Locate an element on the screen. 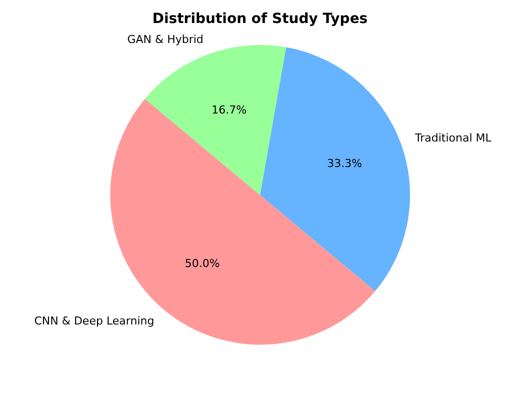 The width and height of the screenshot is (522, 402). chart-title: Distribution of Study Types is located at coordinates (260, 19).